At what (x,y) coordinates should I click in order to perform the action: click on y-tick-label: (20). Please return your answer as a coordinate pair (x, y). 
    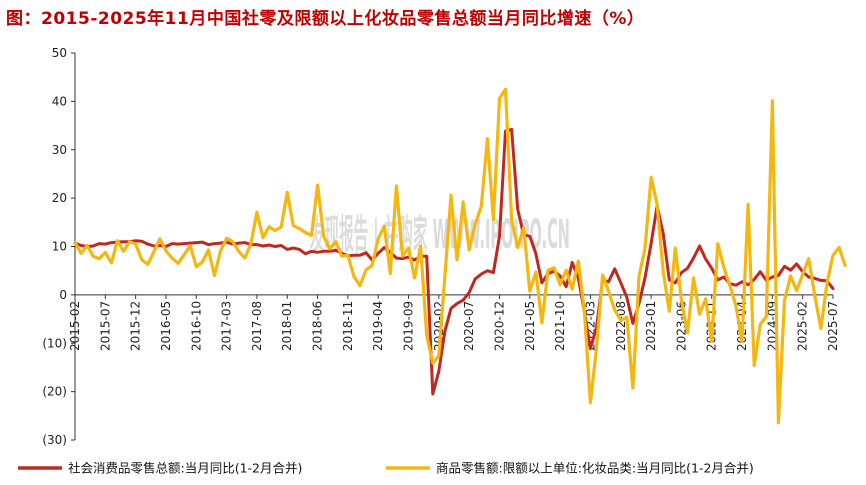
    Looking at the image, I should click on (54, 392).